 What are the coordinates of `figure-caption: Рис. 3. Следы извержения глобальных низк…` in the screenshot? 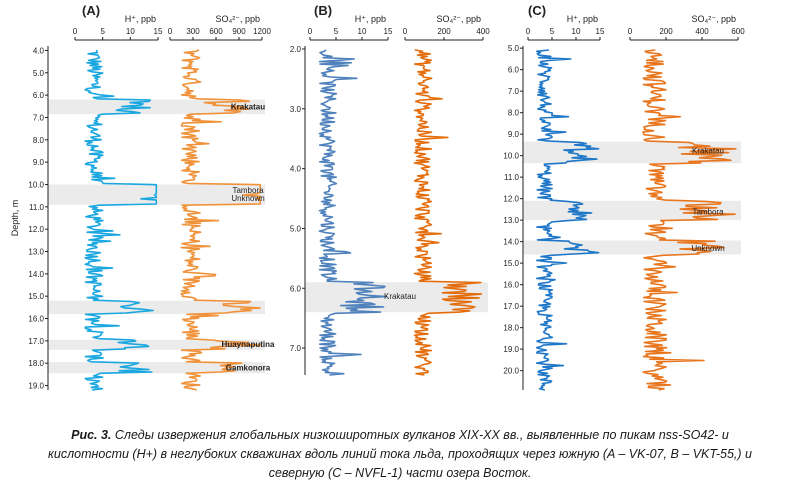 It's located at (400, 454).